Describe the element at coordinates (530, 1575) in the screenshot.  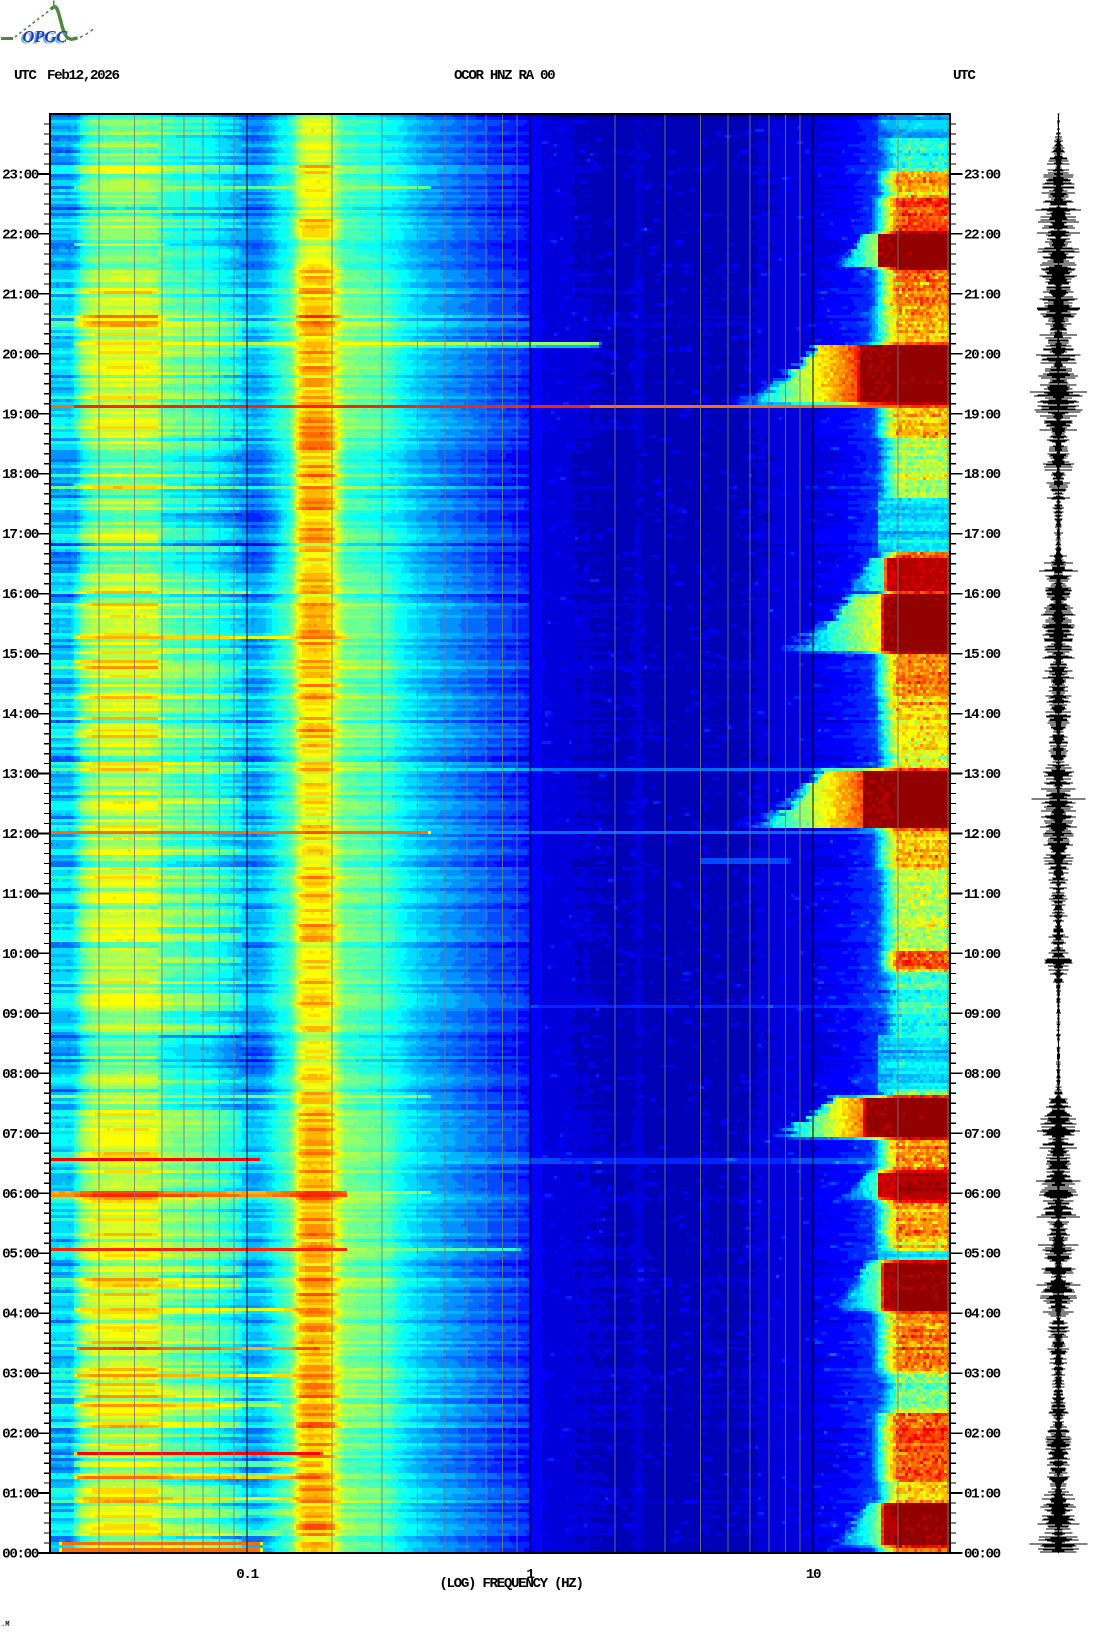
I see `svg-text: 1` at that location.